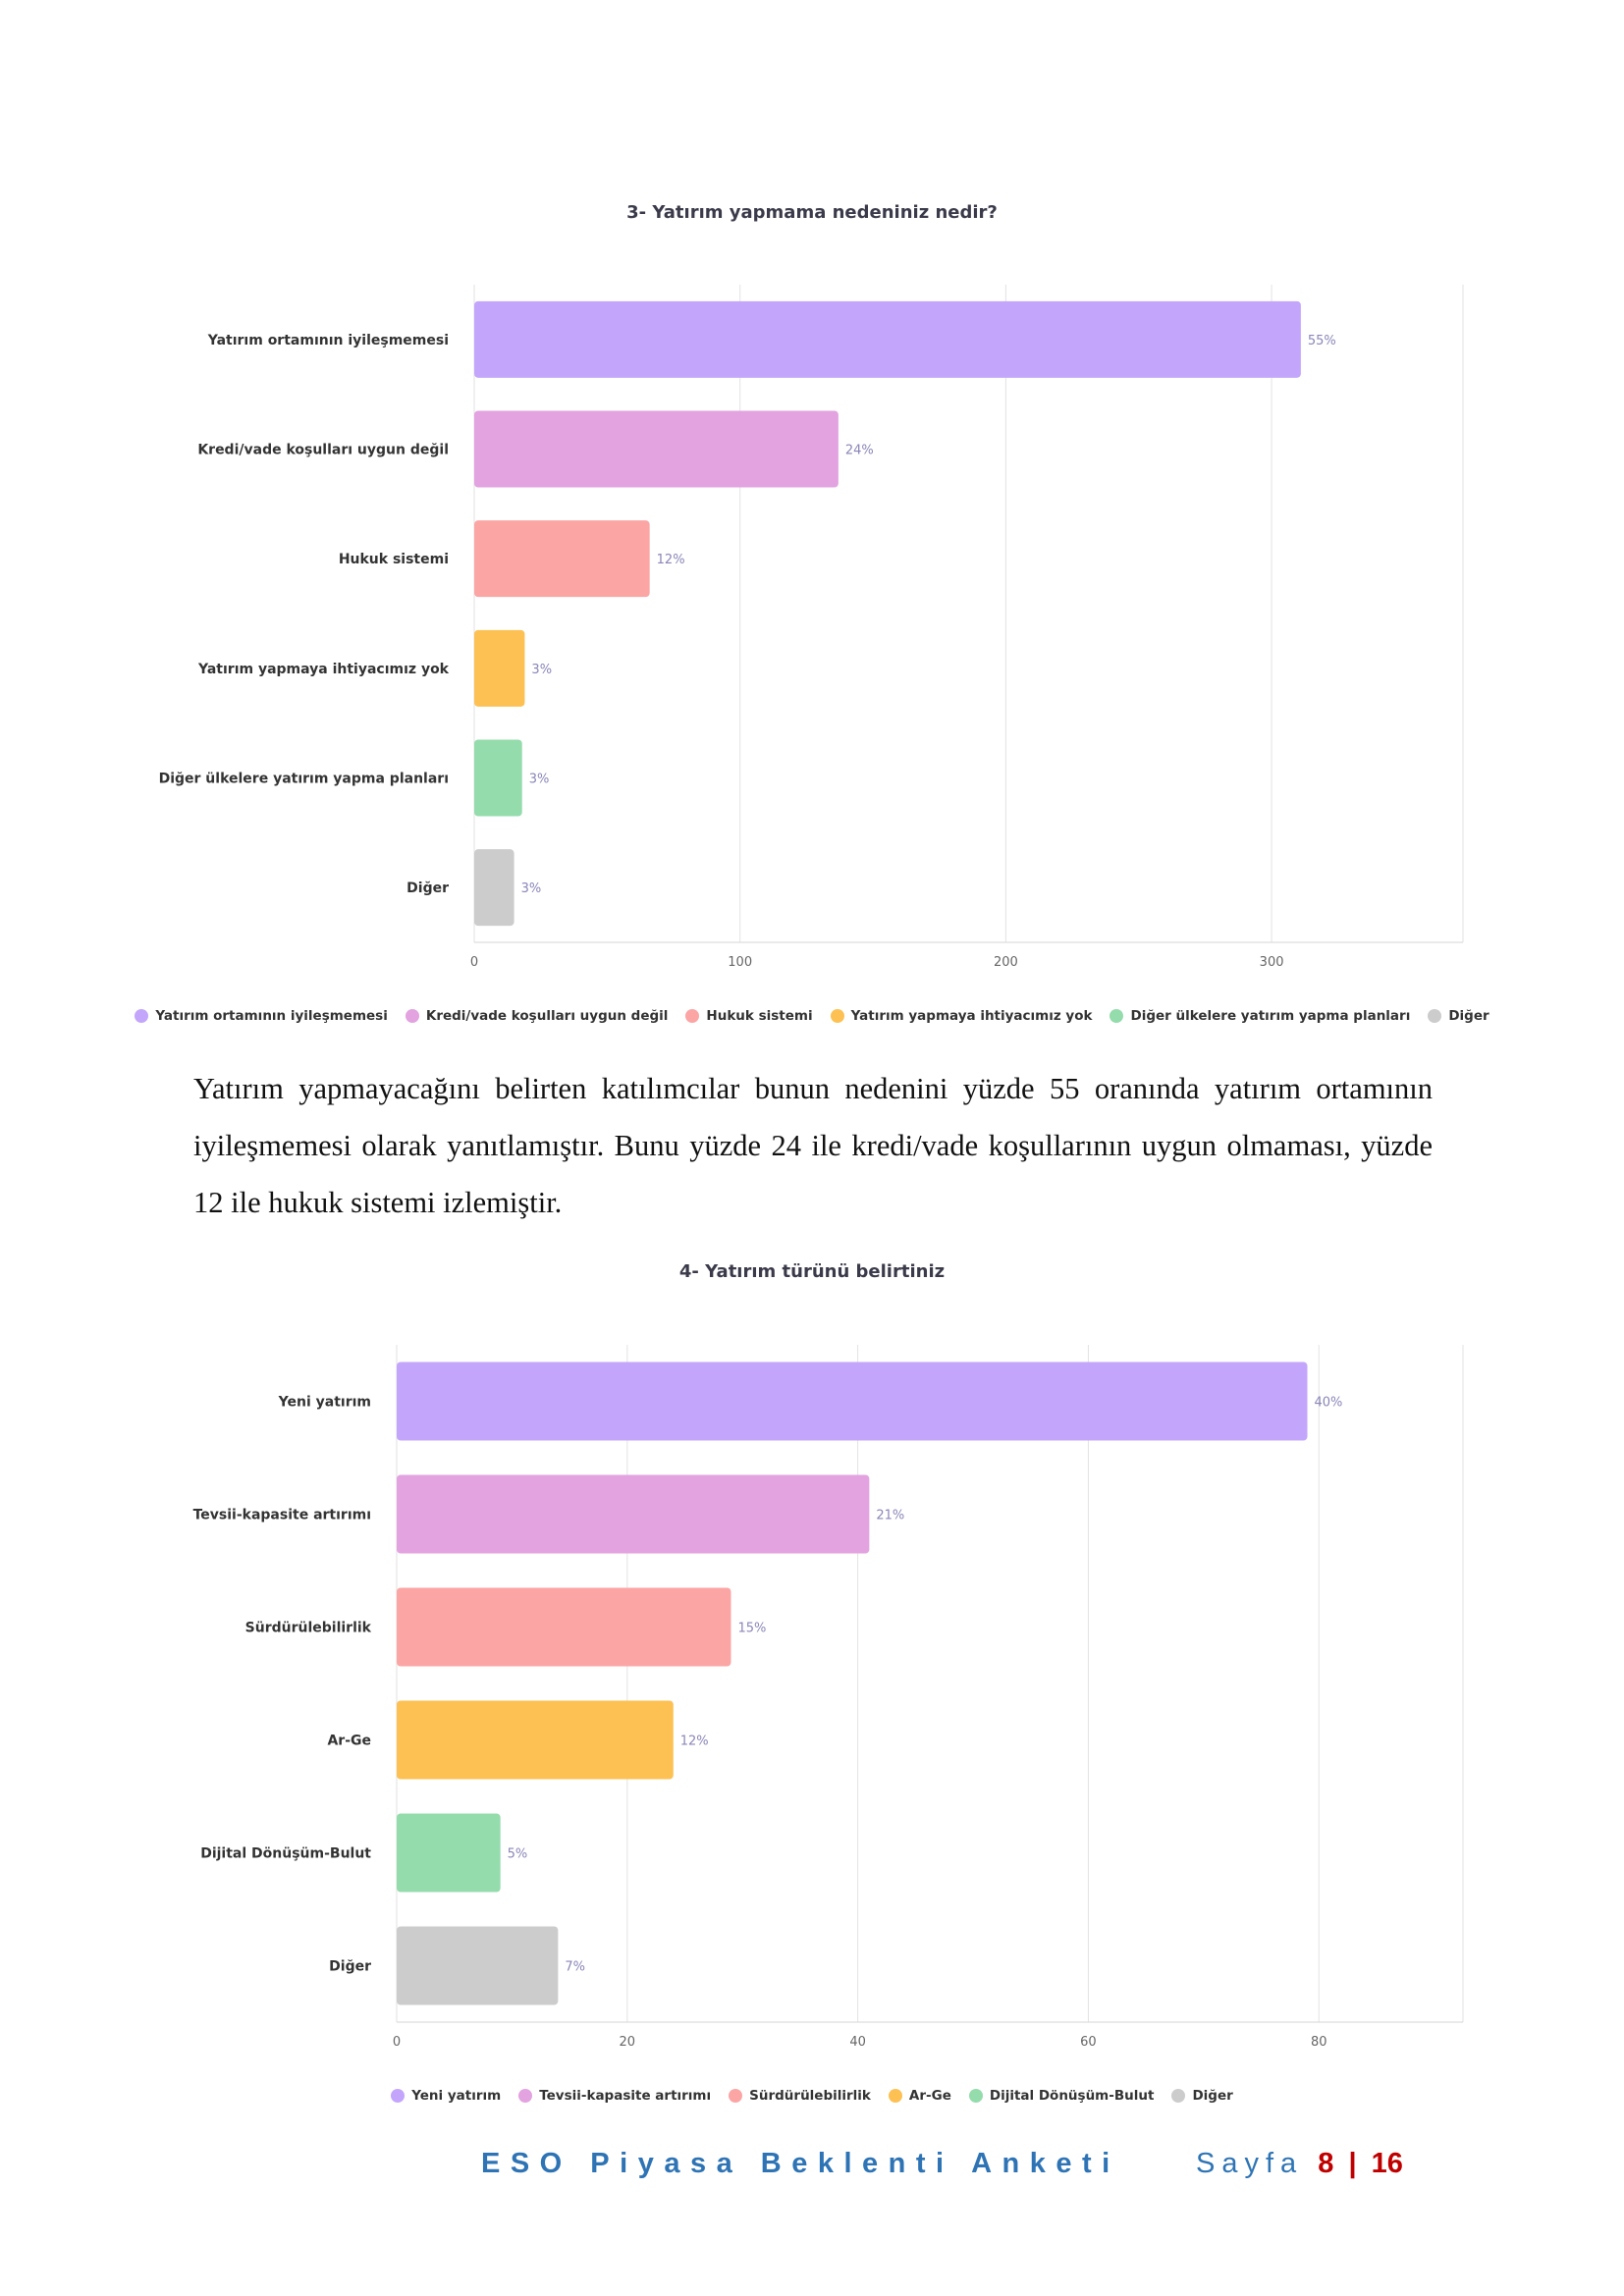 This screenshot has width=1624, height=2296. Describe the element at coordinates (859, 451) in the screenshot. I see `chart1-data-label: 24%` at that location.